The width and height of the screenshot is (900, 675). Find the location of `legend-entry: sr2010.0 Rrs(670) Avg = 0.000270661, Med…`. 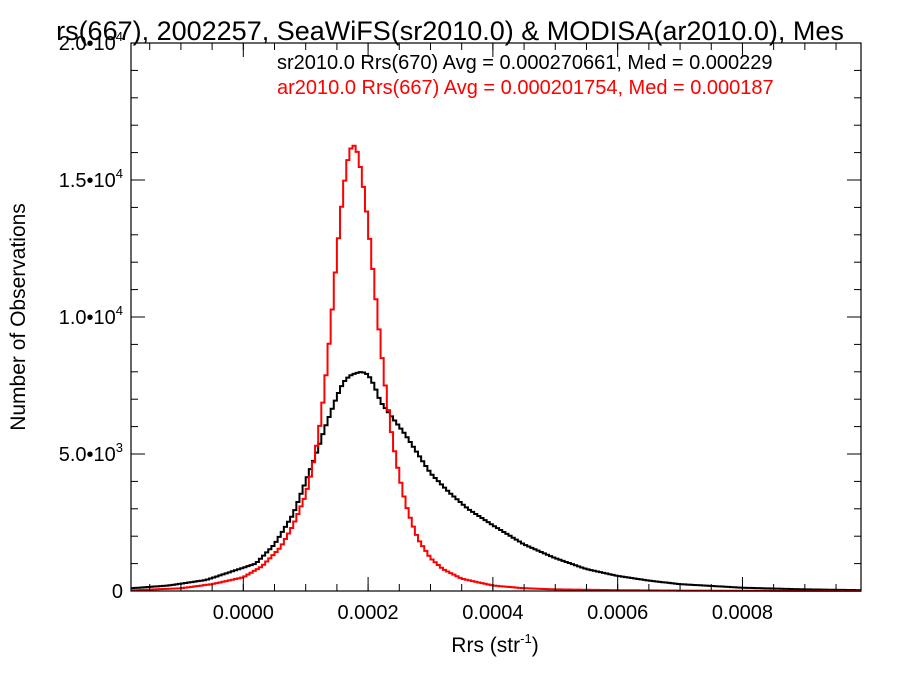

legend-entry: sr2010.0 Rrs(670) Avg = 0.000270661, Med… is located at coordinates (525, 63).